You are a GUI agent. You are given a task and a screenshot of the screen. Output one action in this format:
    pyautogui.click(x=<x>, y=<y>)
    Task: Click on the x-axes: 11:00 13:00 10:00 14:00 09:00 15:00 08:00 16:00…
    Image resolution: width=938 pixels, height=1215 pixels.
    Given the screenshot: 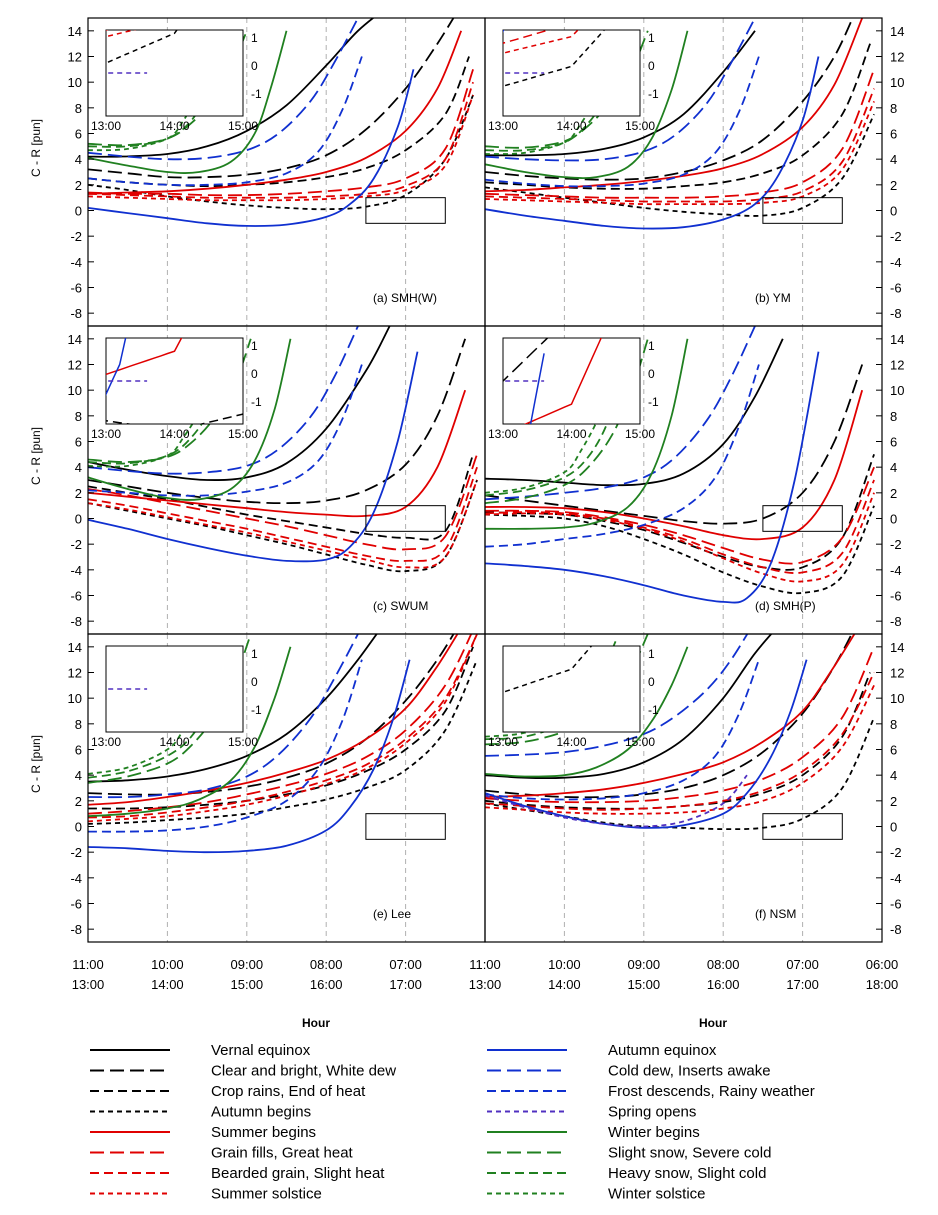 What is the action you would take?
    pyautogui.click(x=485, y=993)
    